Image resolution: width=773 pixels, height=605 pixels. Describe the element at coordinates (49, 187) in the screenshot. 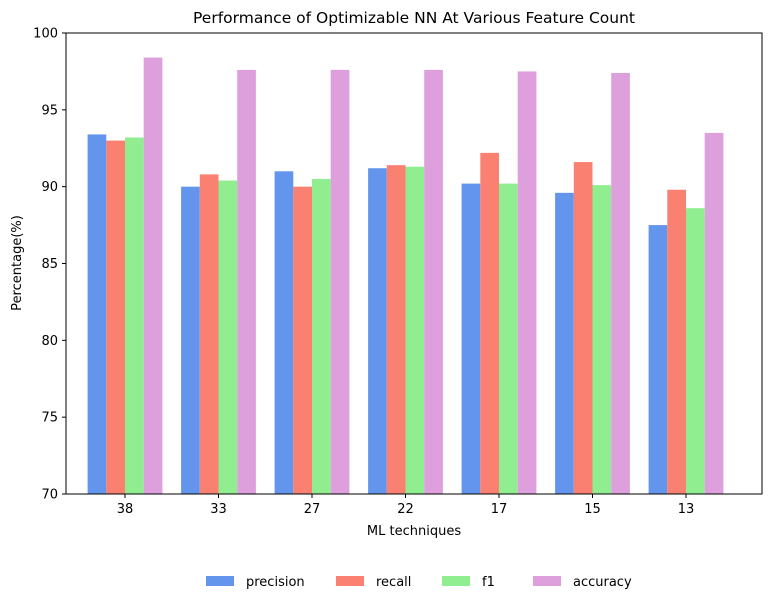

I see `y-tick-label: 90` at that location.